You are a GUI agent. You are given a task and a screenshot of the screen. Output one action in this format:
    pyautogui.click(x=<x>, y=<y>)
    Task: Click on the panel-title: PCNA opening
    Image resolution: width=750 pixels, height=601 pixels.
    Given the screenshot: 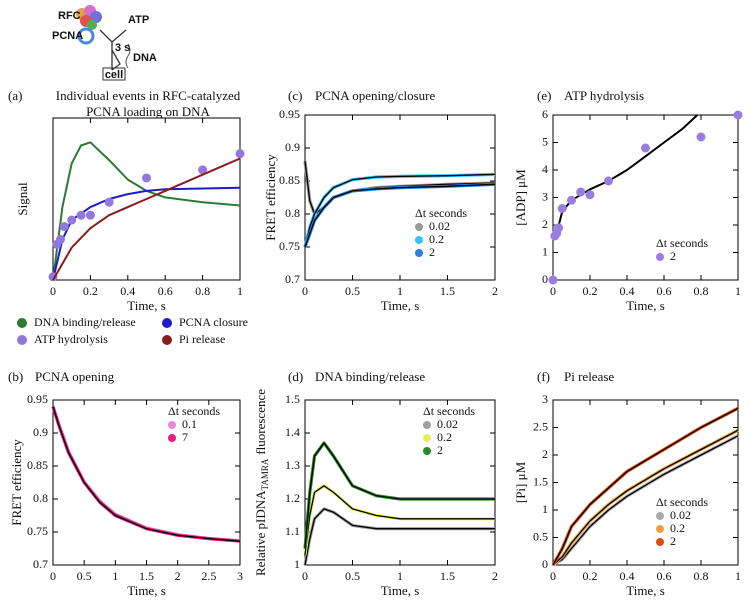 What is the action you would take?
    pyautogui.click(x=75, y=376)
    